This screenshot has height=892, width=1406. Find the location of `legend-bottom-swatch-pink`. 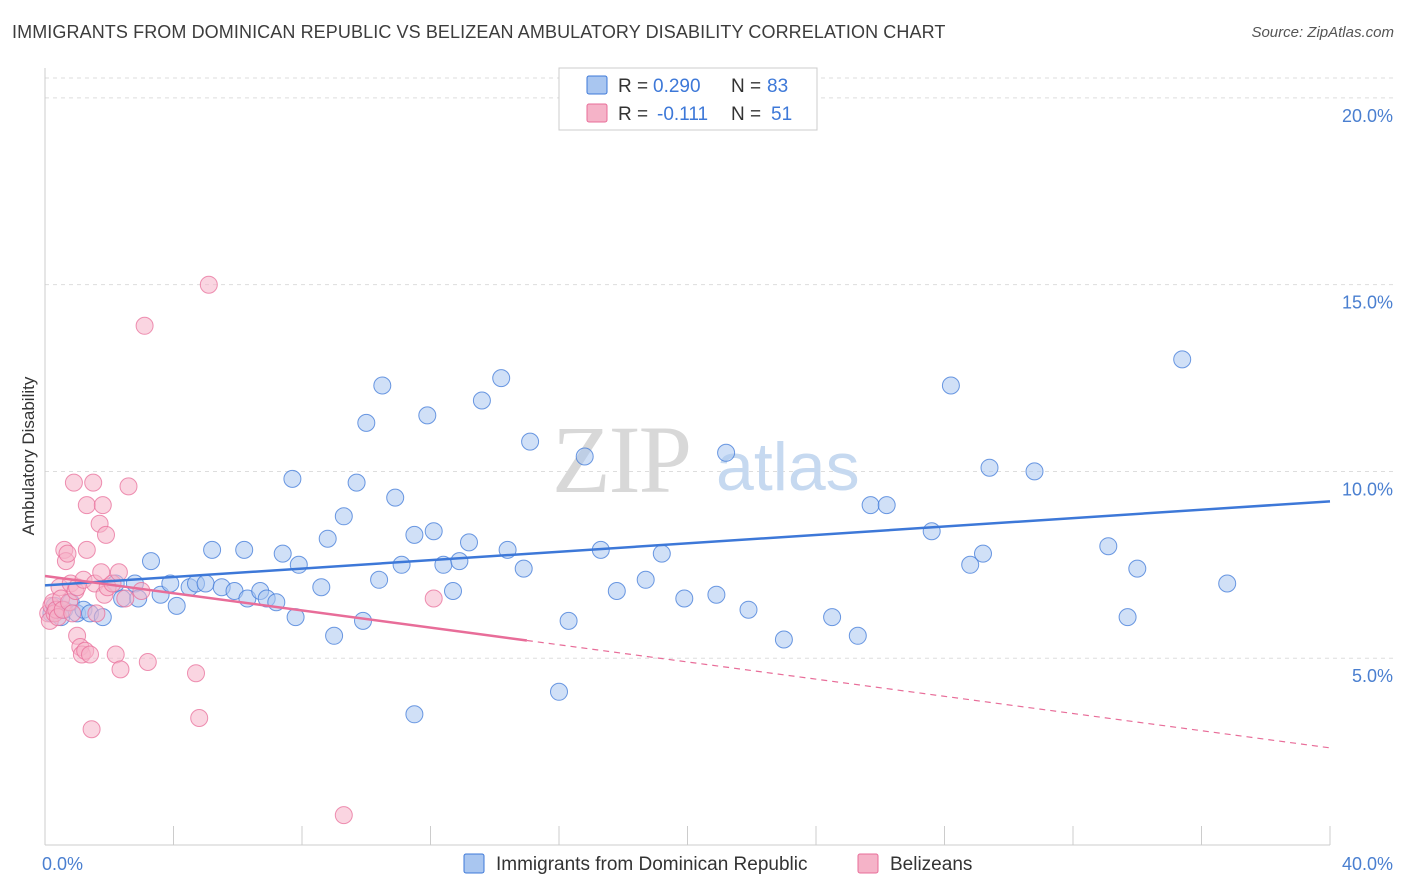

legend-bottom-swatch-pink is located at coordinates (868, 863).